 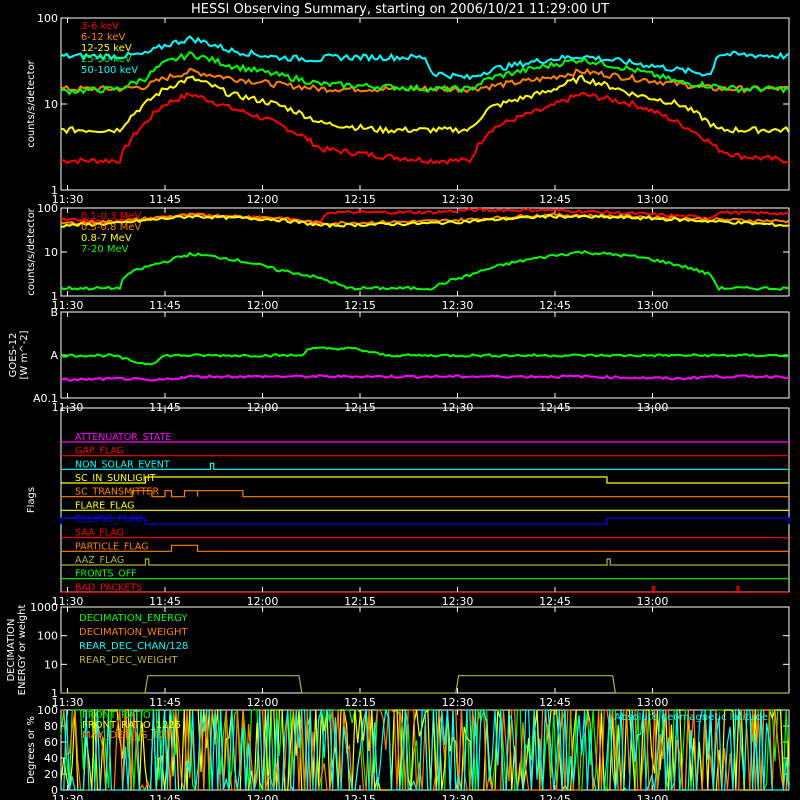 What do you see at coordinates (44, 607) in the screenshot?
I see `y-tick-label: 1000` at bounding box center [44, 607].